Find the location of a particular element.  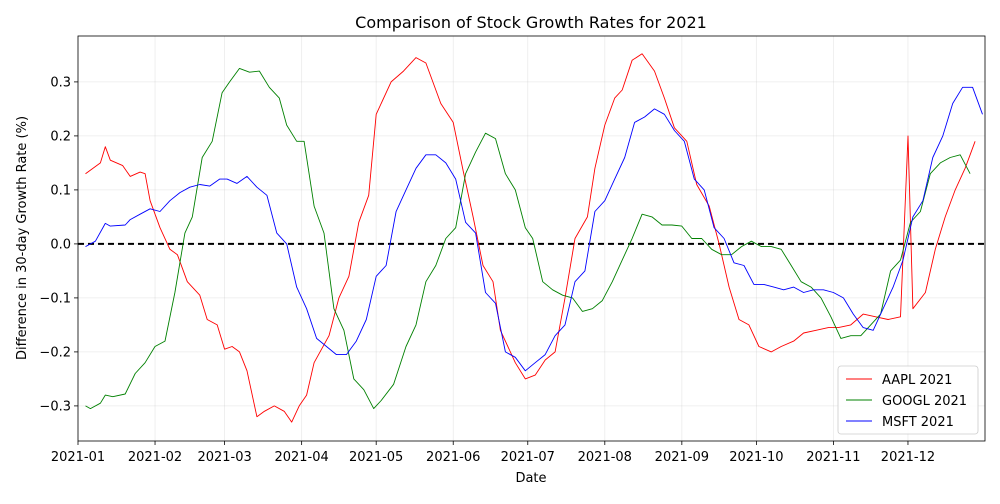

x-tick-label: 2021-01 is located at coordinates (78, 457).